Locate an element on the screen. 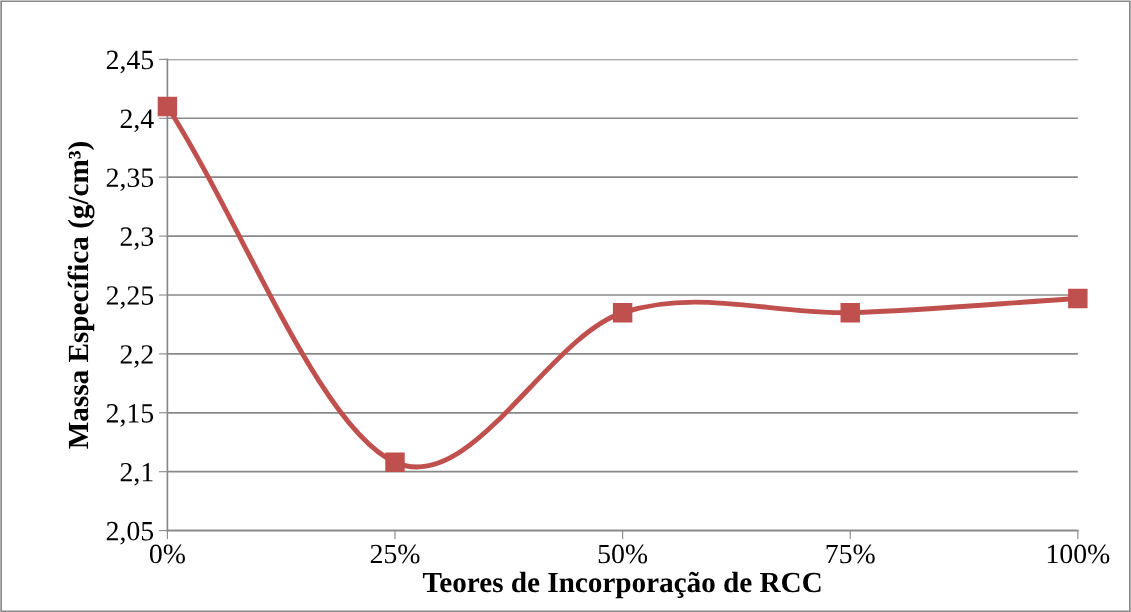  x-tick-label: 100% is located at coordinates (1078, 554).